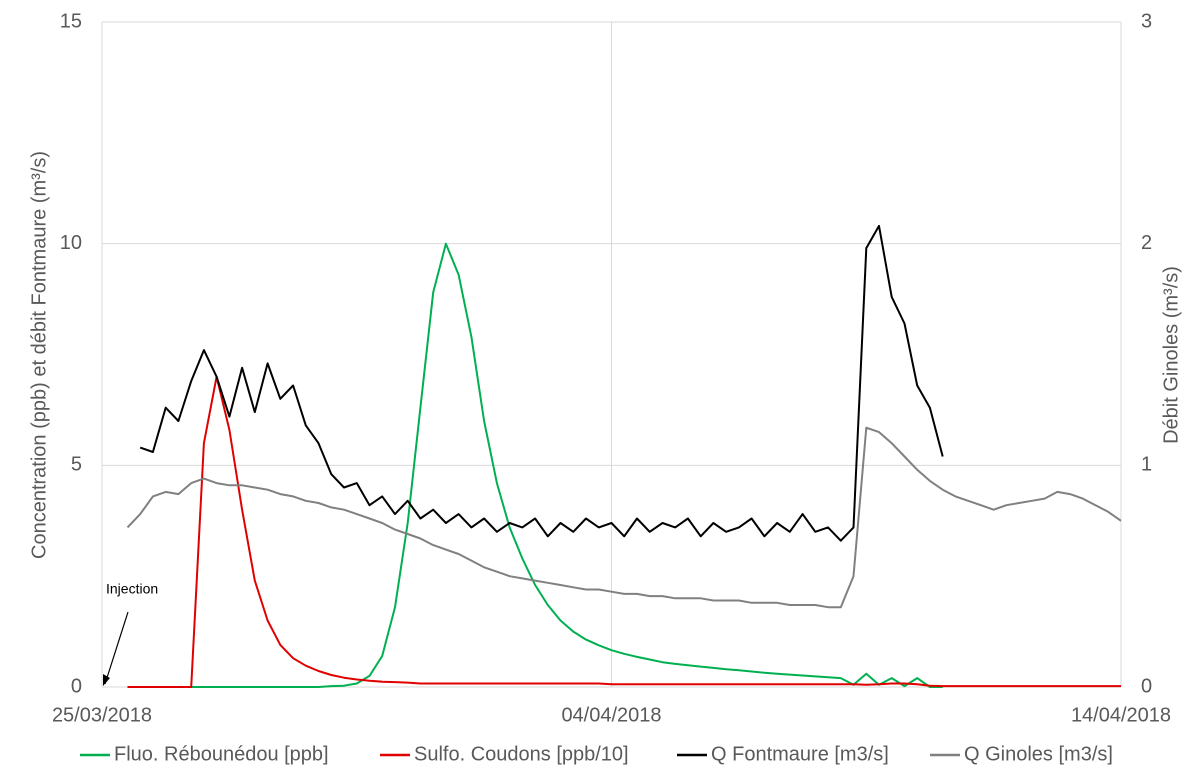 Image resolution: width=1200 pixels, height=781 pixels. I want to click on y-tick-label: 5, so click(76, 465).